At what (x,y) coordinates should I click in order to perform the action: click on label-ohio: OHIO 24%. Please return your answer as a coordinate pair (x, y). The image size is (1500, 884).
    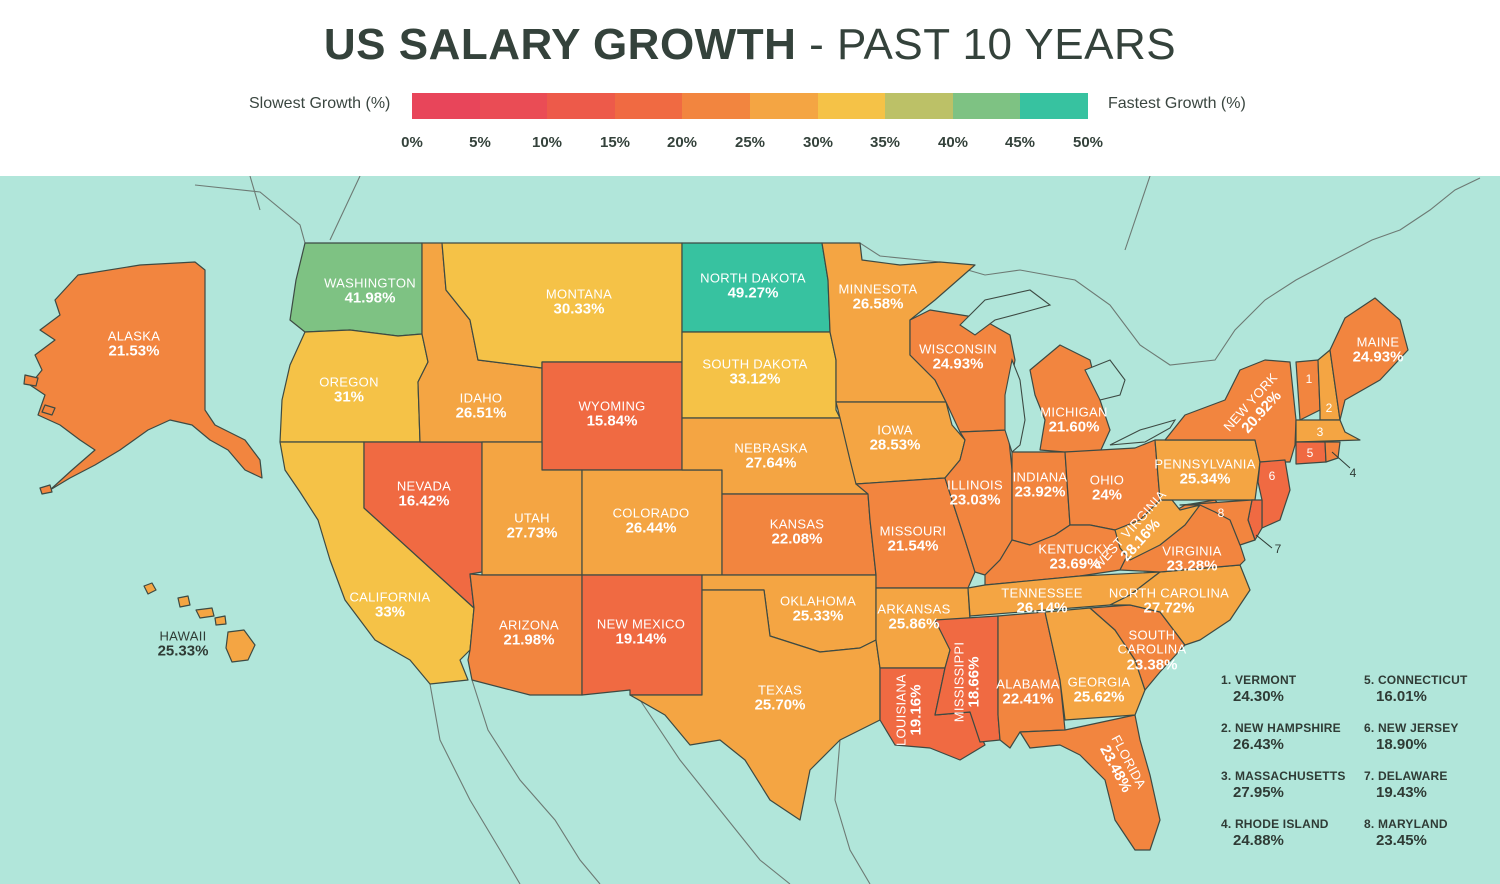
    Looking at the image, I should click on (1107, 488).